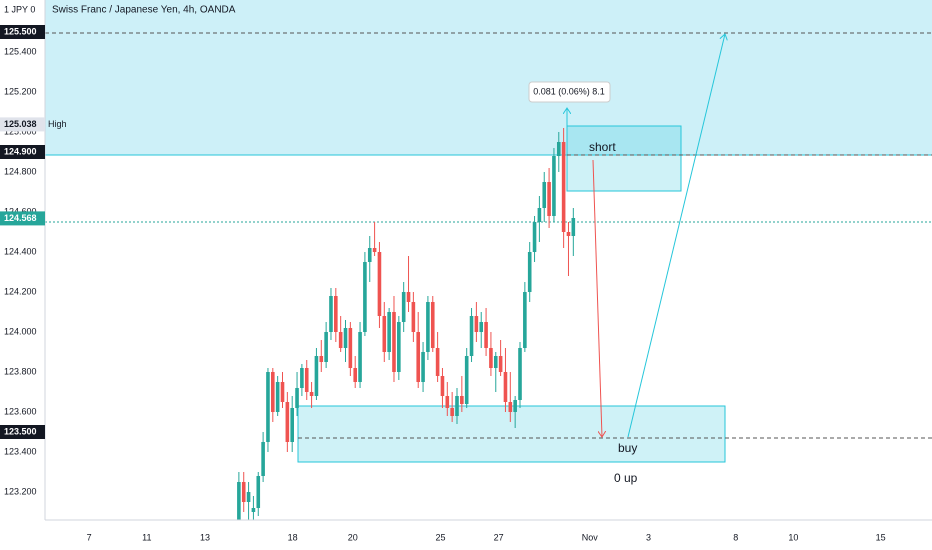 This screenshot has height=550, width=932. What do you see at coordinates (441, 537) in the screenshot?
I see `x-tick-label: 25` at bounding box center [441, 537].